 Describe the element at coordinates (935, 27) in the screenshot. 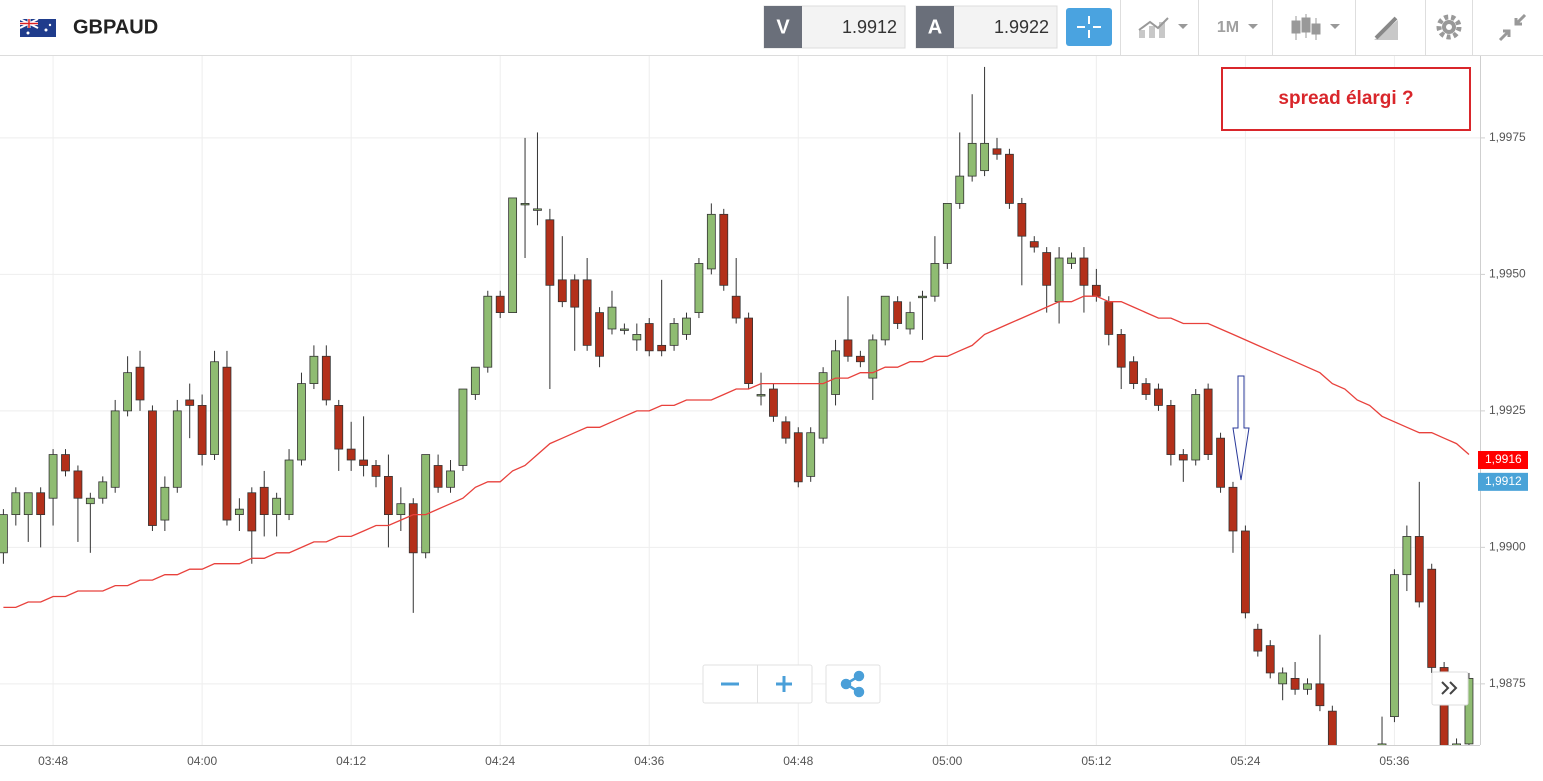

I see `ask-letter-bg` at that location.